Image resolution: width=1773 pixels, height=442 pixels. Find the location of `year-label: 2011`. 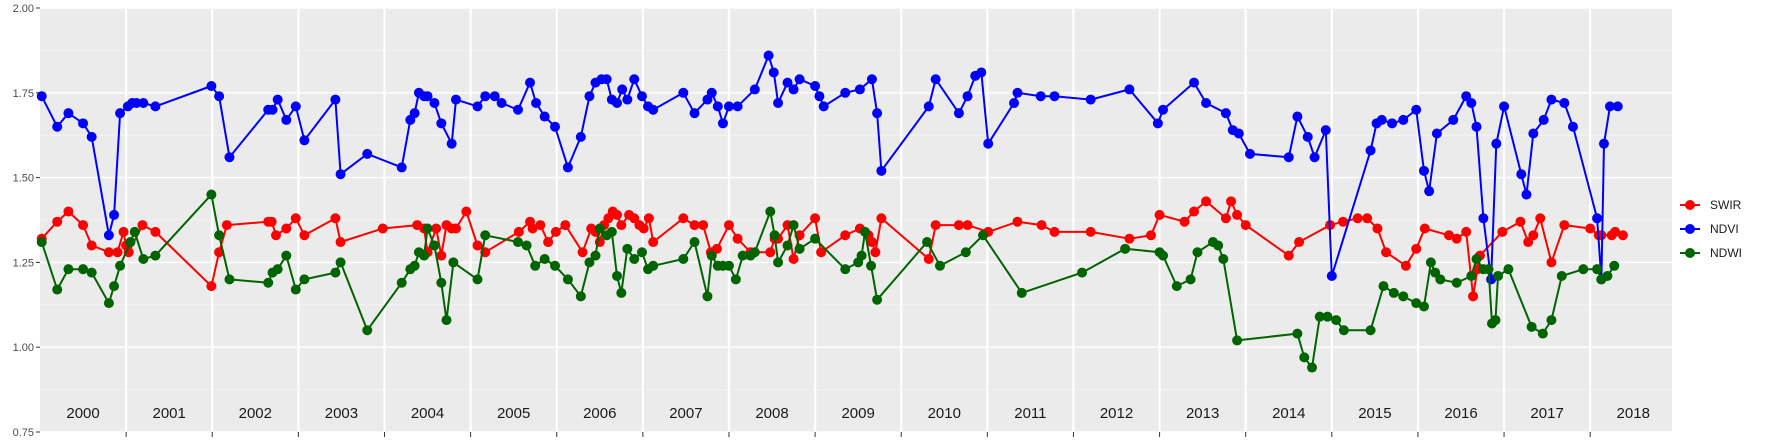

year-label: 2011 is located at coordinates (1030, 413).